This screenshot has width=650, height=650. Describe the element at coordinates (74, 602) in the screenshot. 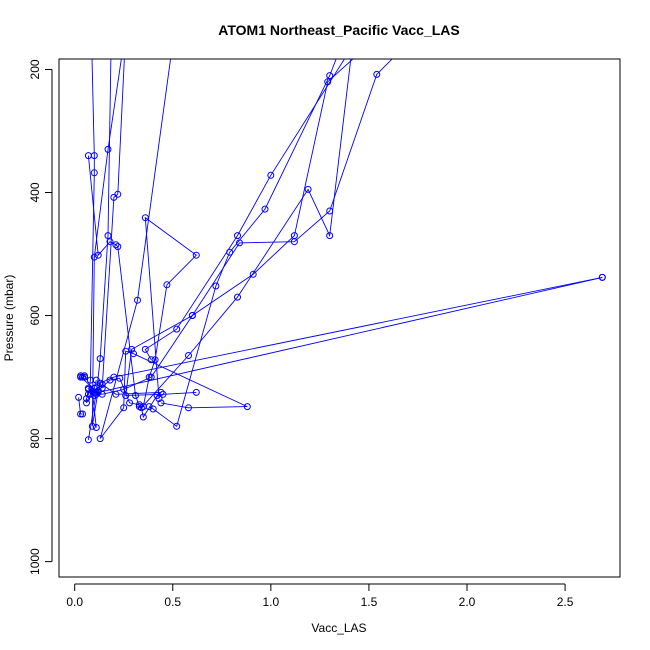

I see `x-tick-label: 0.0` at that location.